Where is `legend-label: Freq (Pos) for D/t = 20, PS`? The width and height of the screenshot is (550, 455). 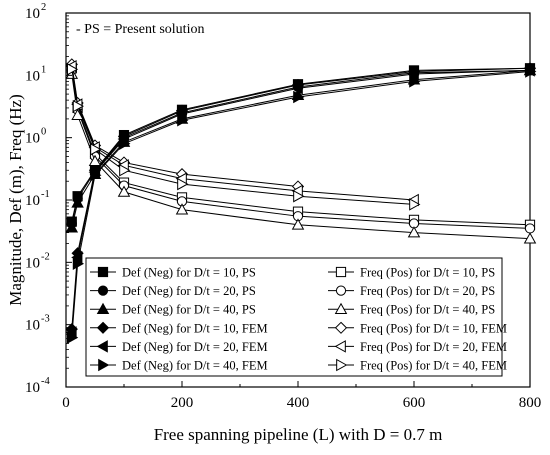
legend-label: Freq (Pos) for D/t = 20, PS is located at coordinates (427, 291).